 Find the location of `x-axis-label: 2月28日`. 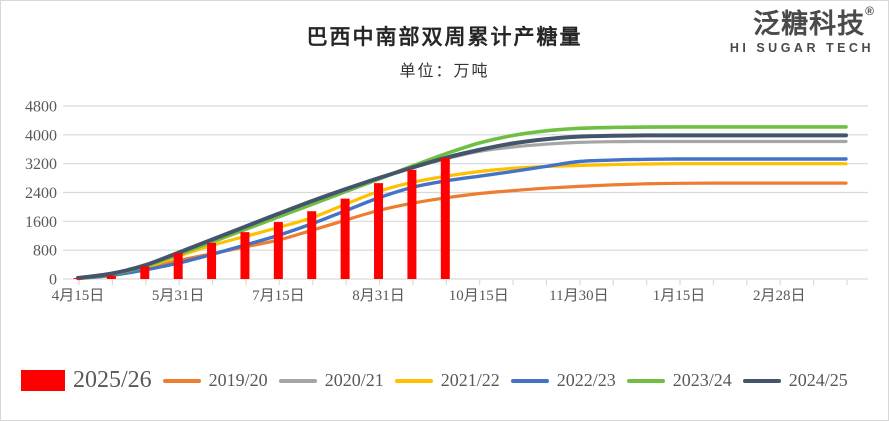

x-axis-label: 2月28日 is located at coordinates (779, 296).